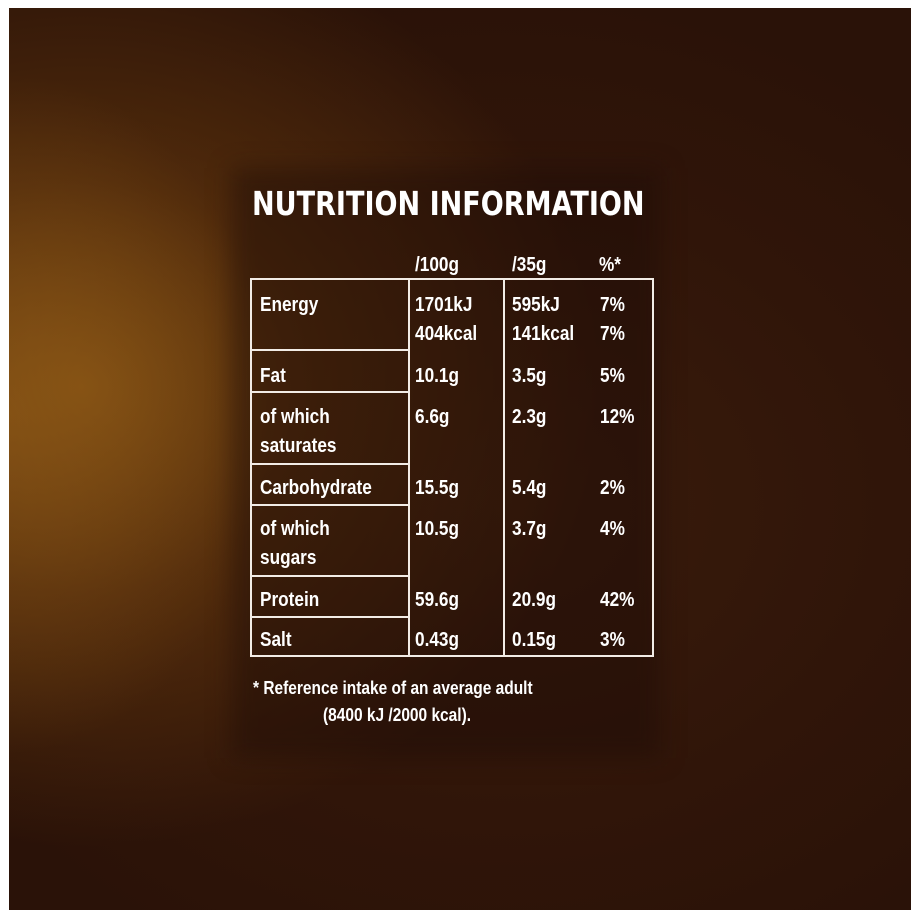 Image resolution: width=919 pixels, height=918 pixels. I want to click on protein-per-35g: 20.9g, so click(534, 600).